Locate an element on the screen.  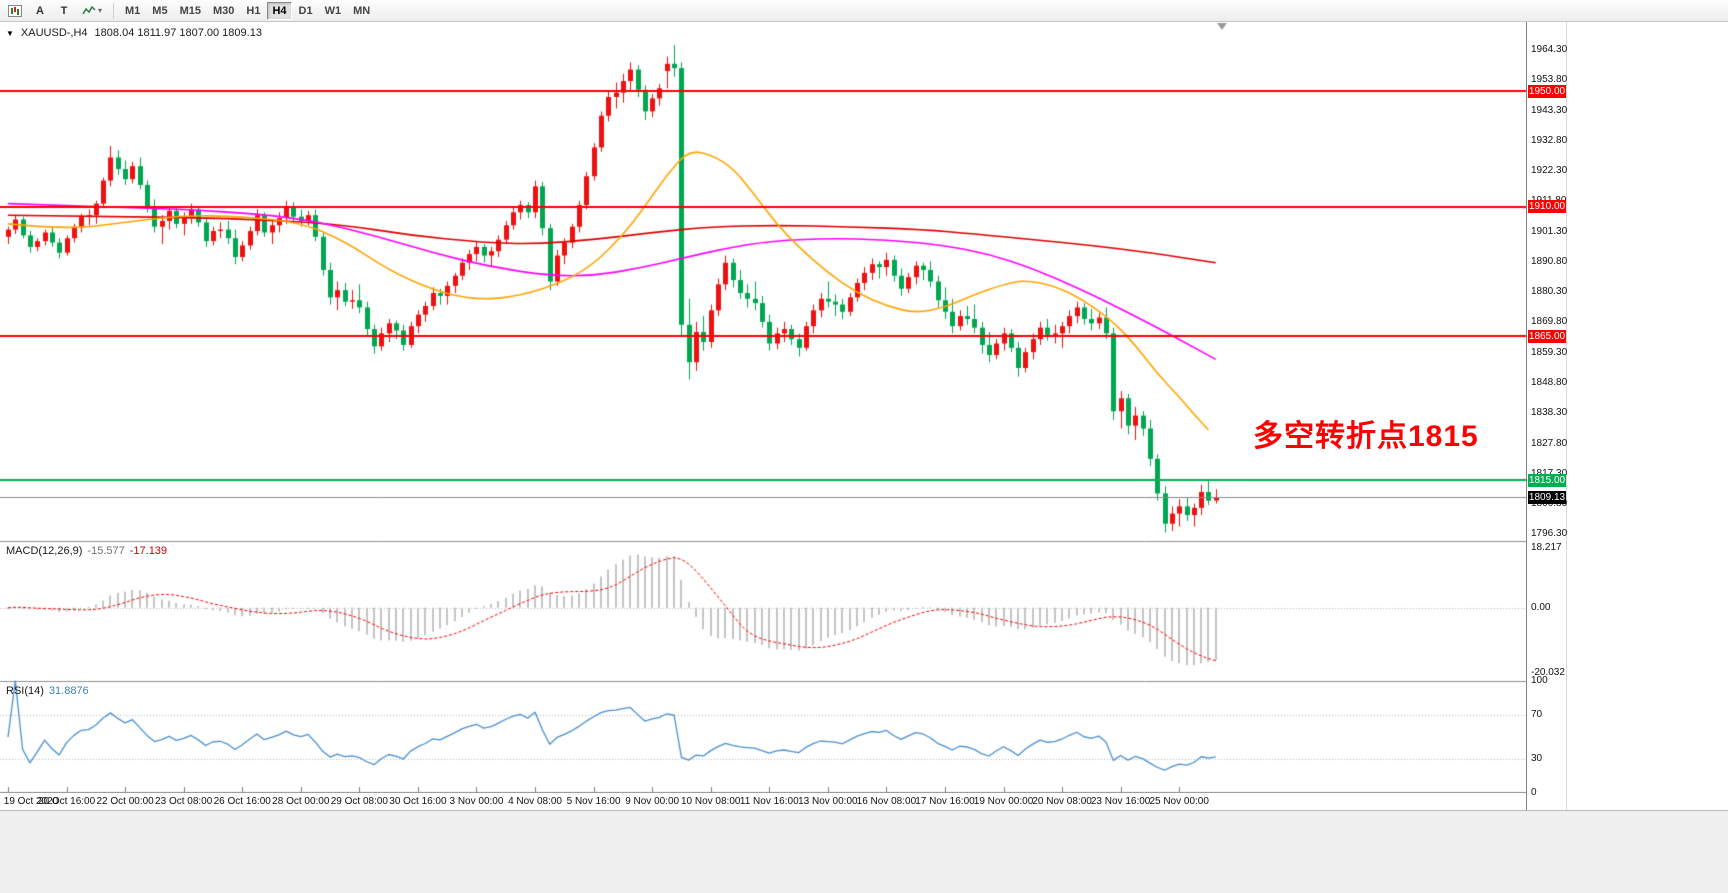
macd-signal-value: -17.139 is located at coordinates (148, 551).